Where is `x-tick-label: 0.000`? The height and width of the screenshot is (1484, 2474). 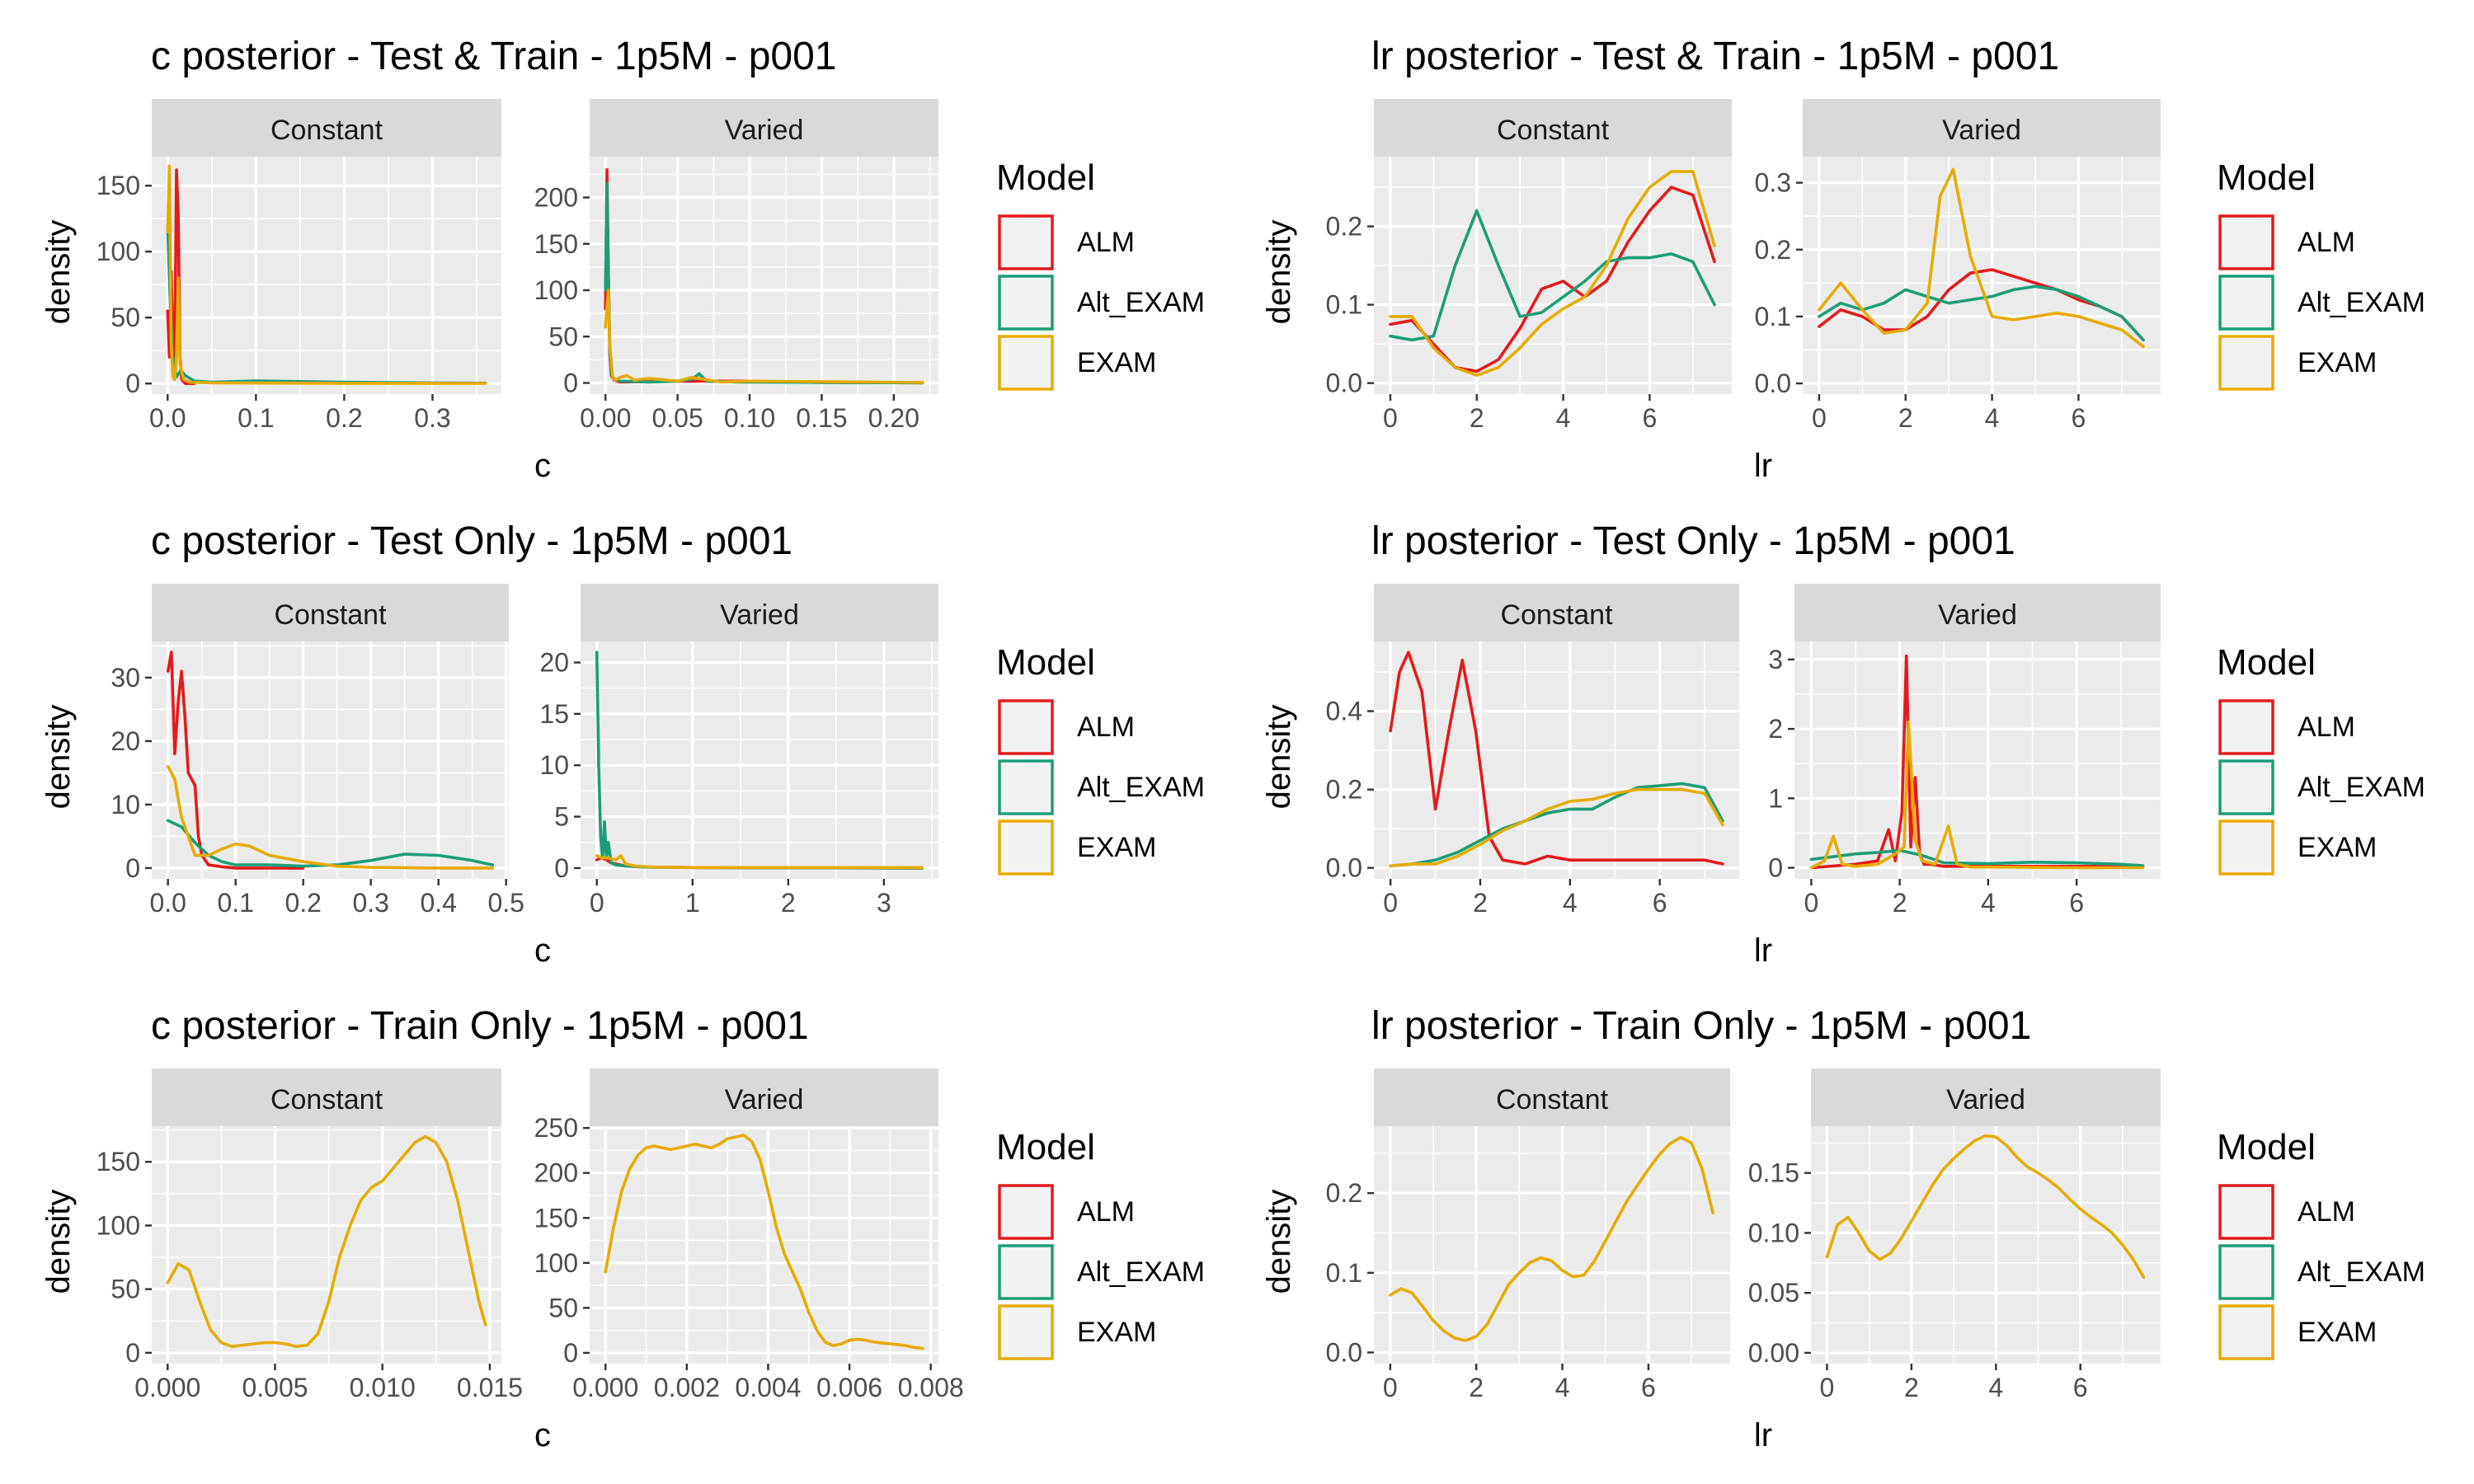 x-tick-label: 0.000 is located at coordinates (167, 1387).